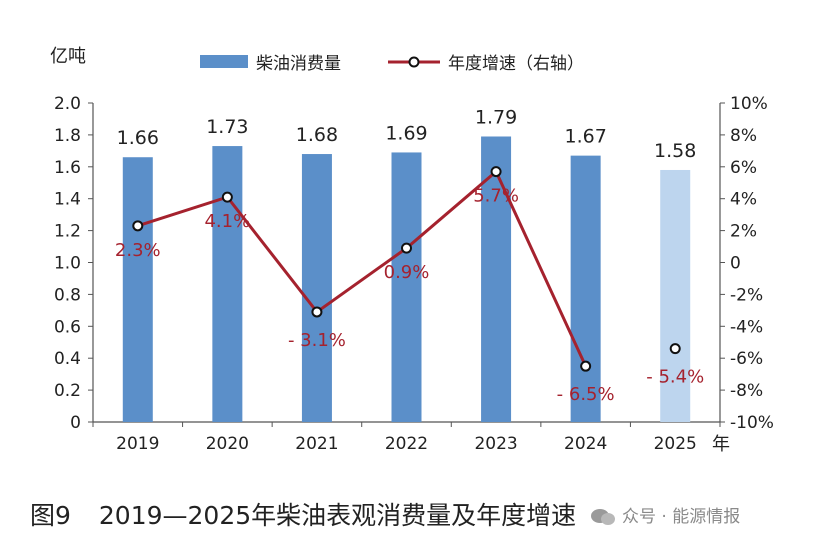 This screenshot has width=831, height=547. Describe the element at coordinates (496, 117) in the screenshot. I see `bar-label-2023: 1.79` at that location.